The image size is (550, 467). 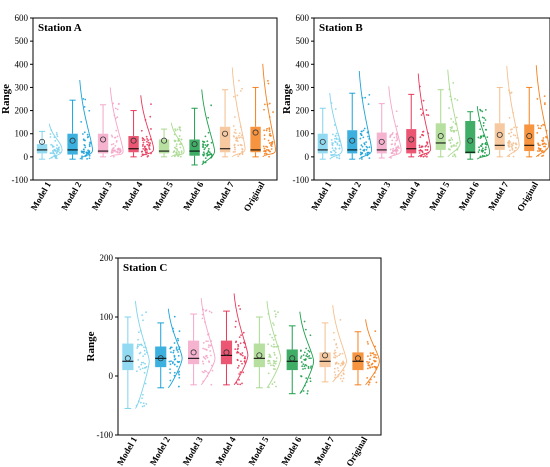 I want to click on y-tick-label: 500, so click(x=303, y=41).